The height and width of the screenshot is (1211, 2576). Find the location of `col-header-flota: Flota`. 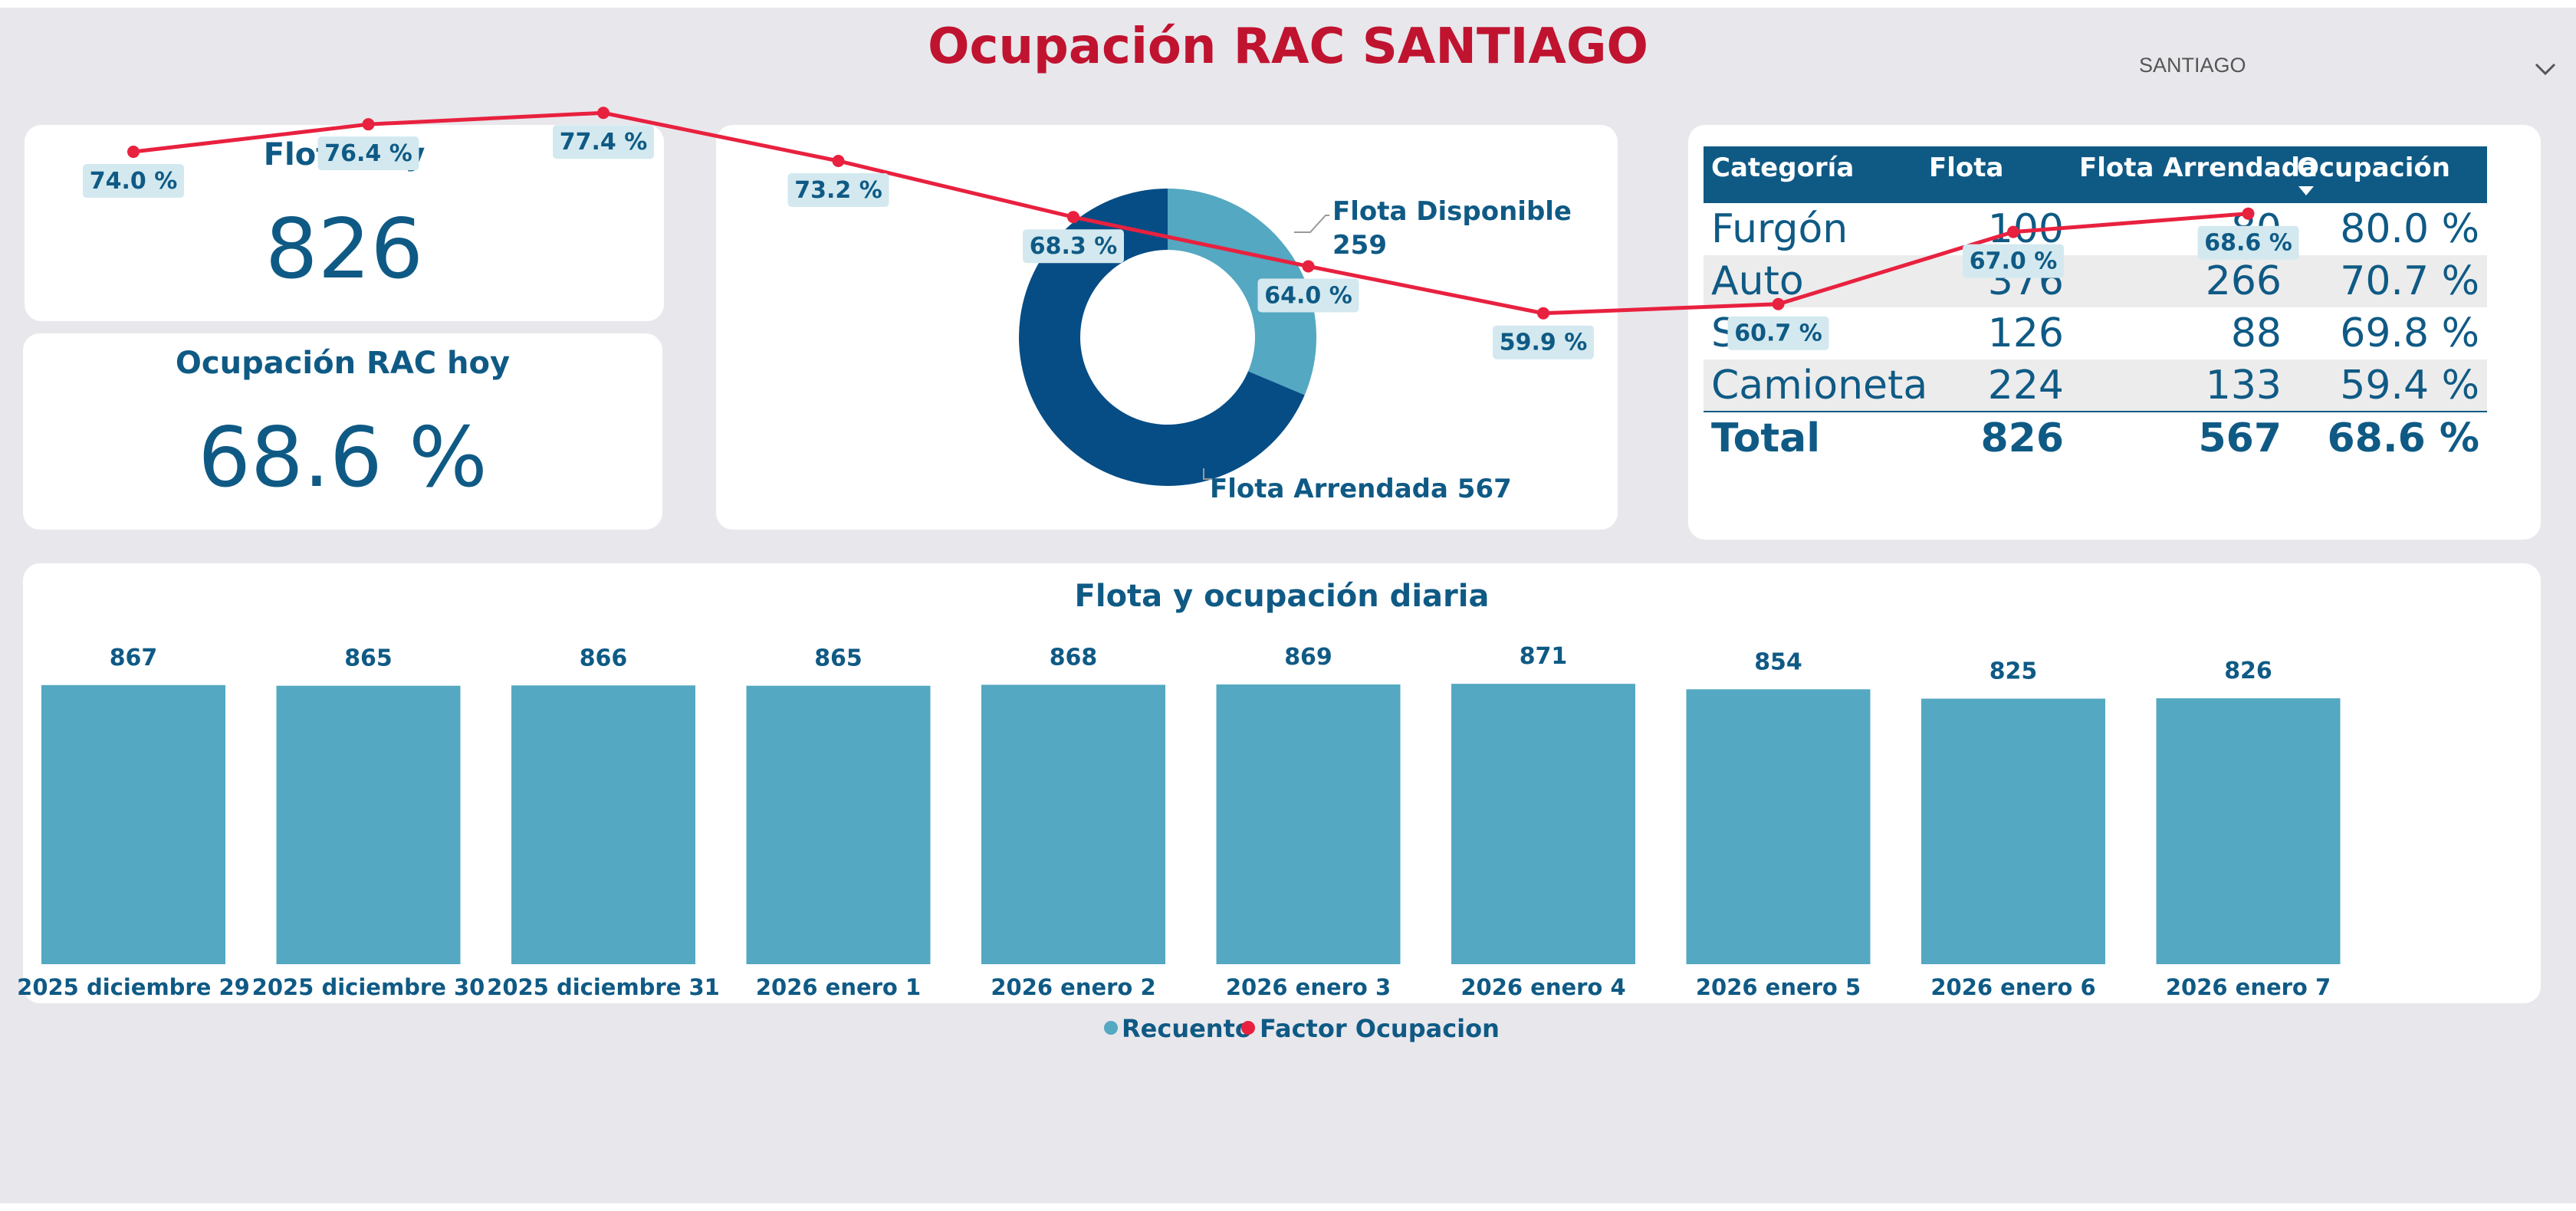

col-header-flota: Flota is located at coordinates (1967, 168).